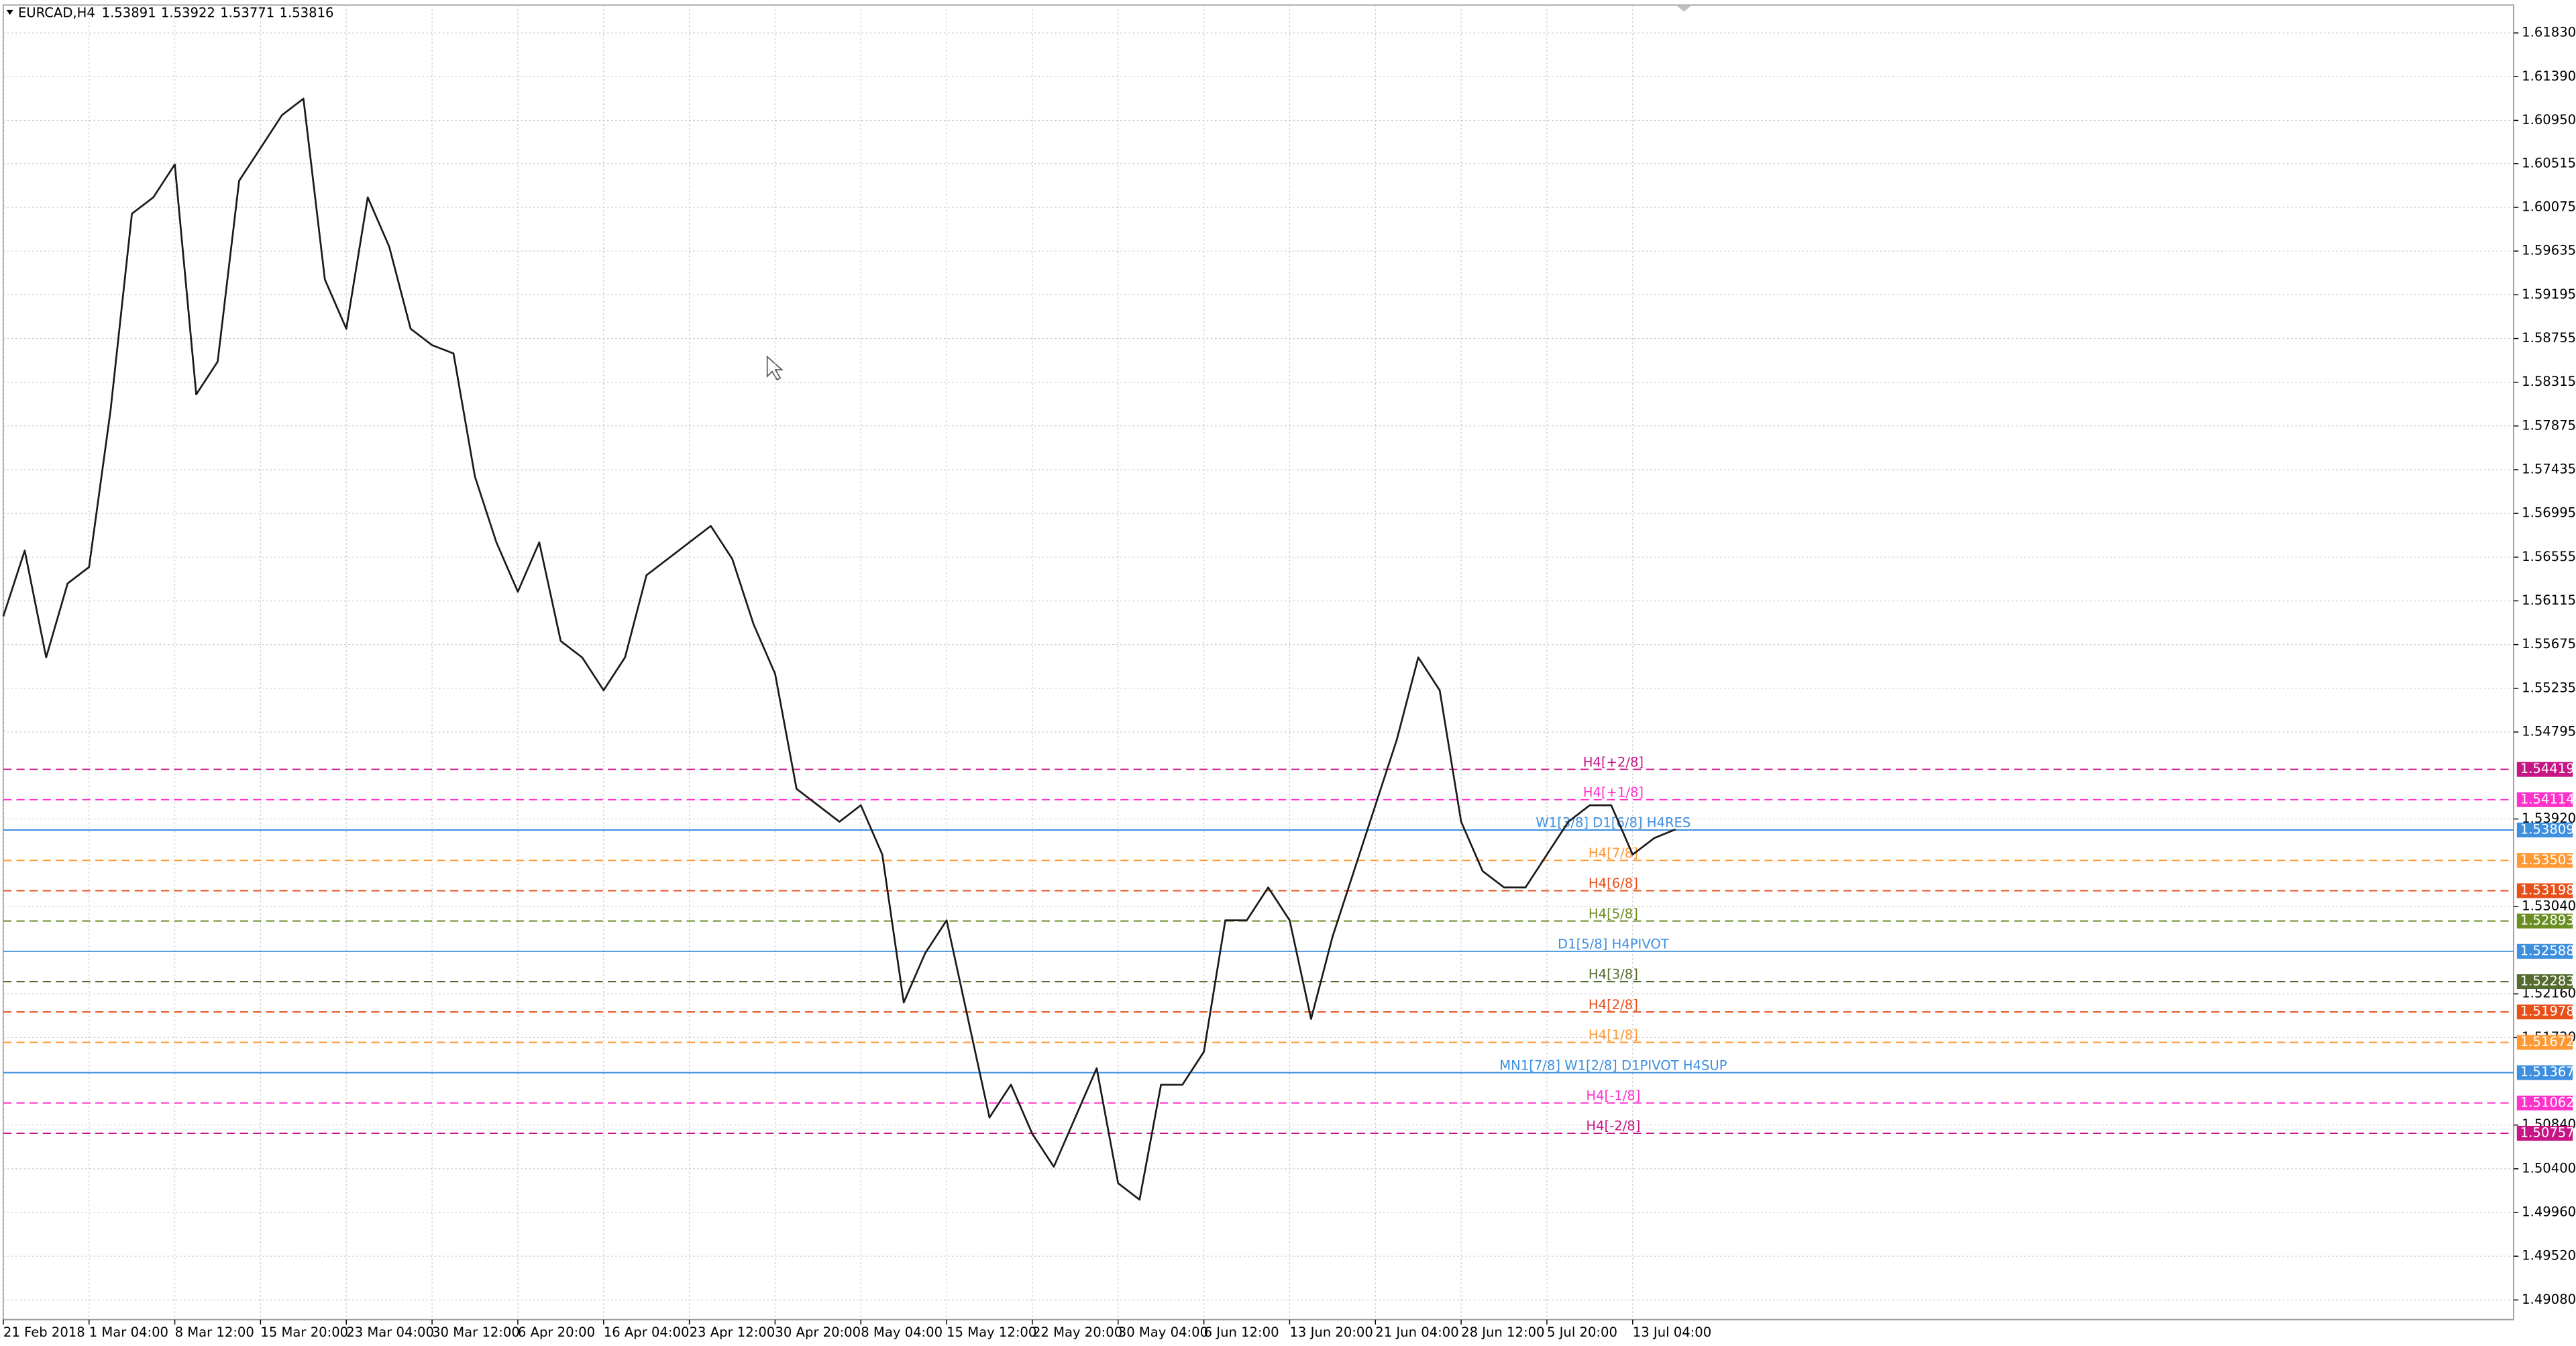  What do you see at coordinates (2547, 1132) in the screenshot?
I see `level-price-label: 1.50757` at bounding box center [2547, 1132].